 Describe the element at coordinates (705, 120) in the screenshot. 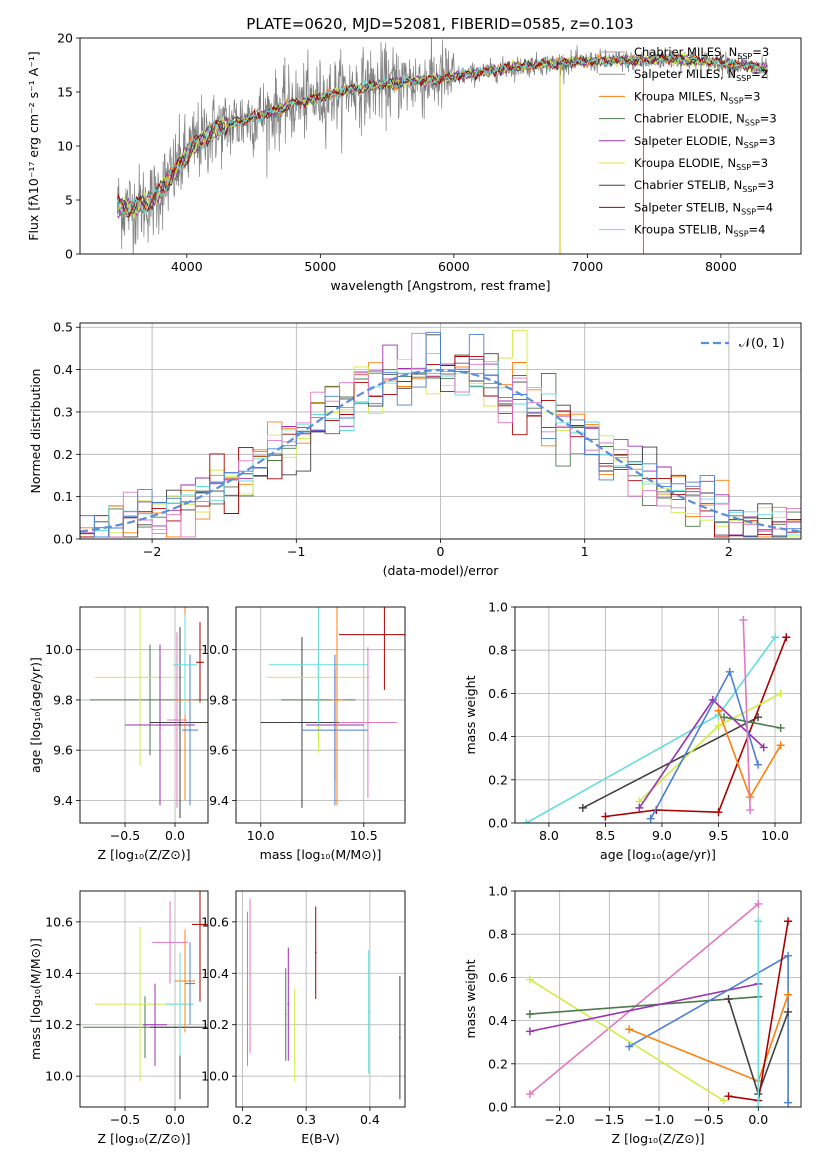

I see `legend-label: Chabrier ELODIE, NSSP=3` at that location.